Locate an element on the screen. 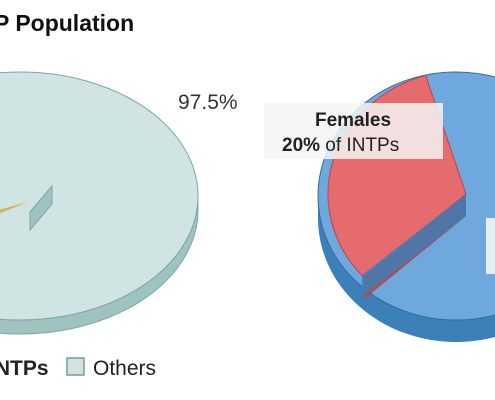 This screenshot has height=400, width=495. annotation-line: 20% of INTPs is located at coordinates (340, 145).